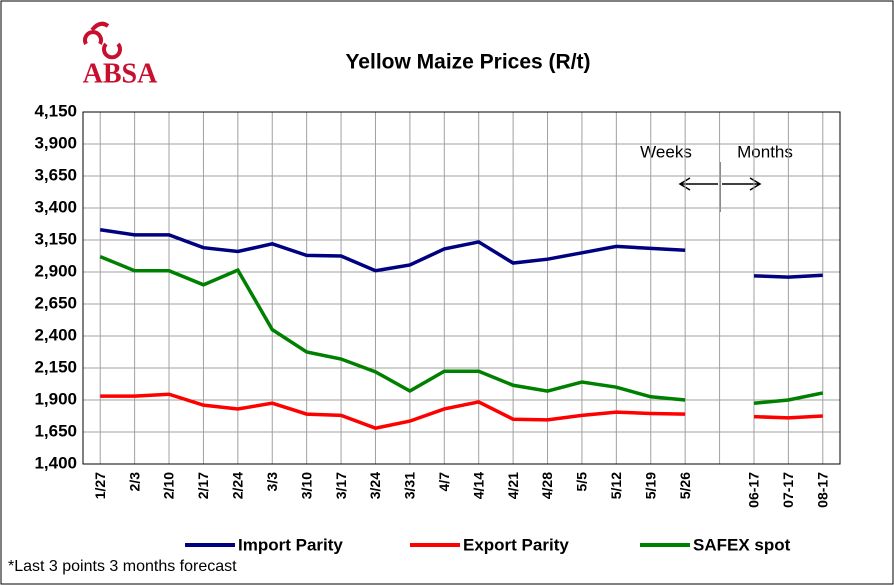 The height and width of the screenshot is (585, 894). I want to click on y-tick-label: 2,900, so click(55, 270).